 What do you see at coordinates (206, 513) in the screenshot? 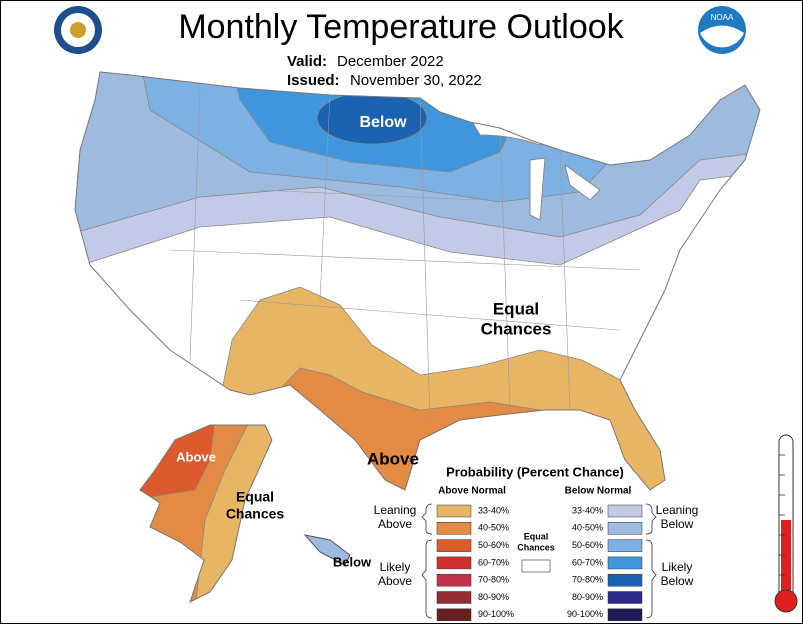
I see `alaska-outline` at bounding box center [206, 513].